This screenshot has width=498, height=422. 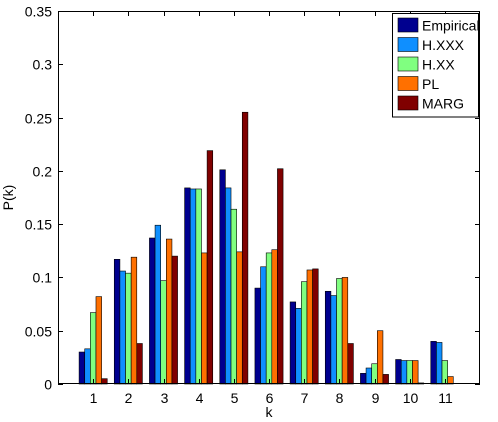 I want to click on y-tick-label: 0.05, so click(x=38, y=332).